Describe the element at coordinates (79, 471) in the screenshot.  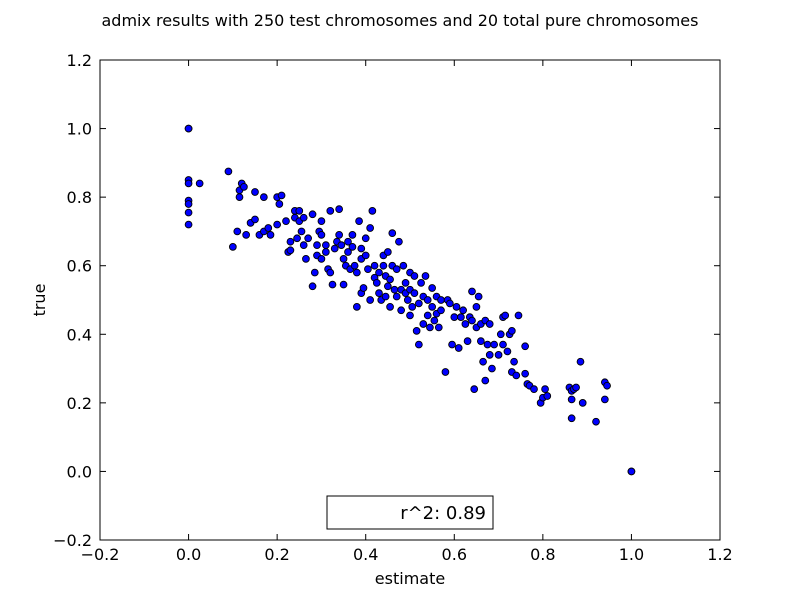
I see `y-tick-label: 0.0` at that location.